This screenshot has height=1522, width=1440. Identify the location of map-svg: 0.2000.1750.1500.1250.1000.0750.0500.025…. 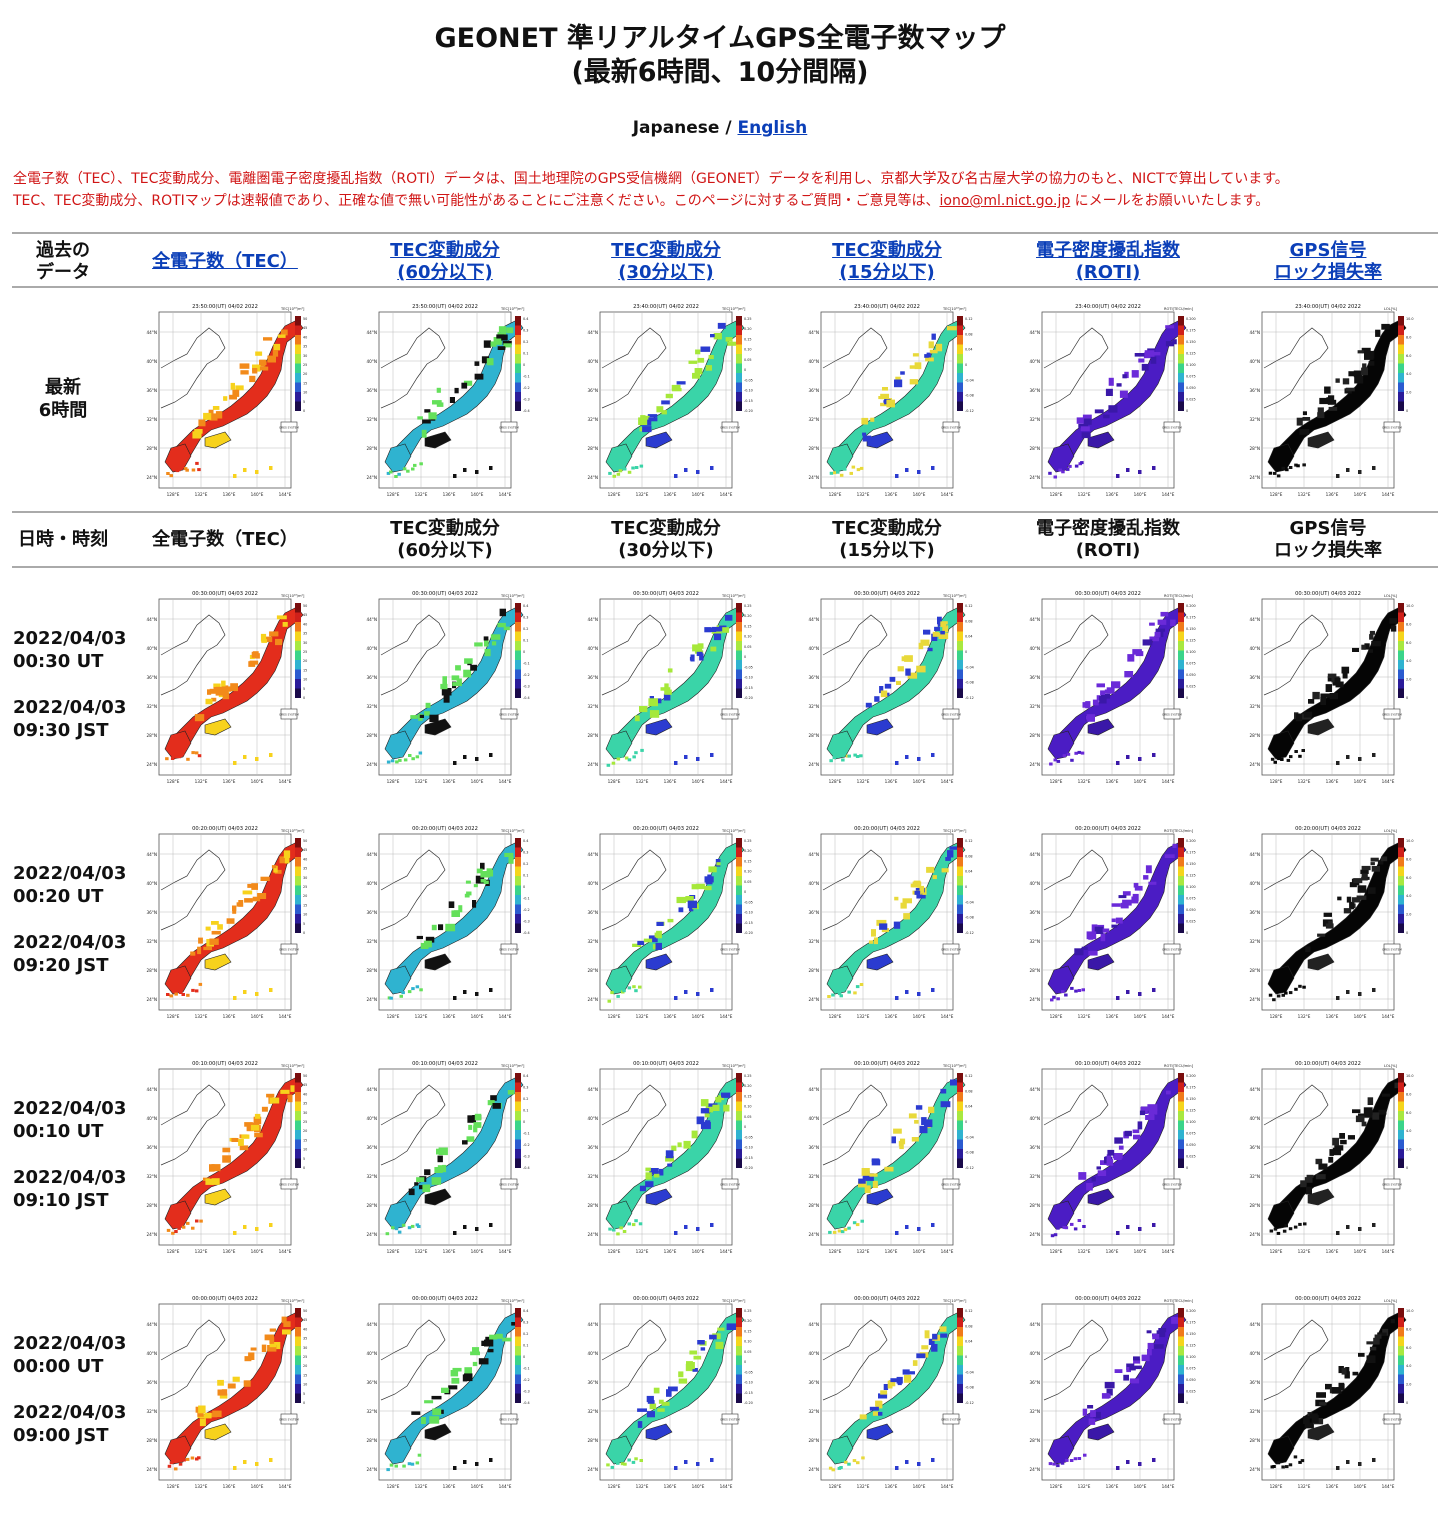
(1108, 922).